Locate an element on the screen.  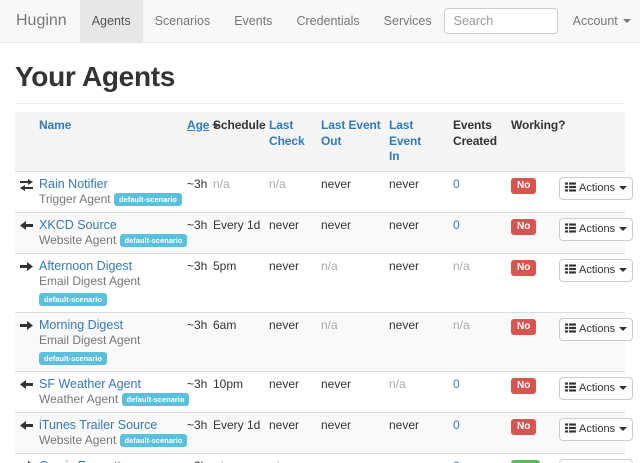
schedule-cell: 10pm is located at coordinates (237, 391).